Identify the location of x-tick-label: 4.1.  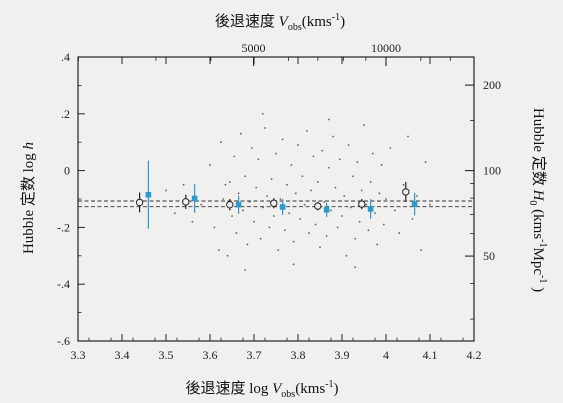
(430, 355).